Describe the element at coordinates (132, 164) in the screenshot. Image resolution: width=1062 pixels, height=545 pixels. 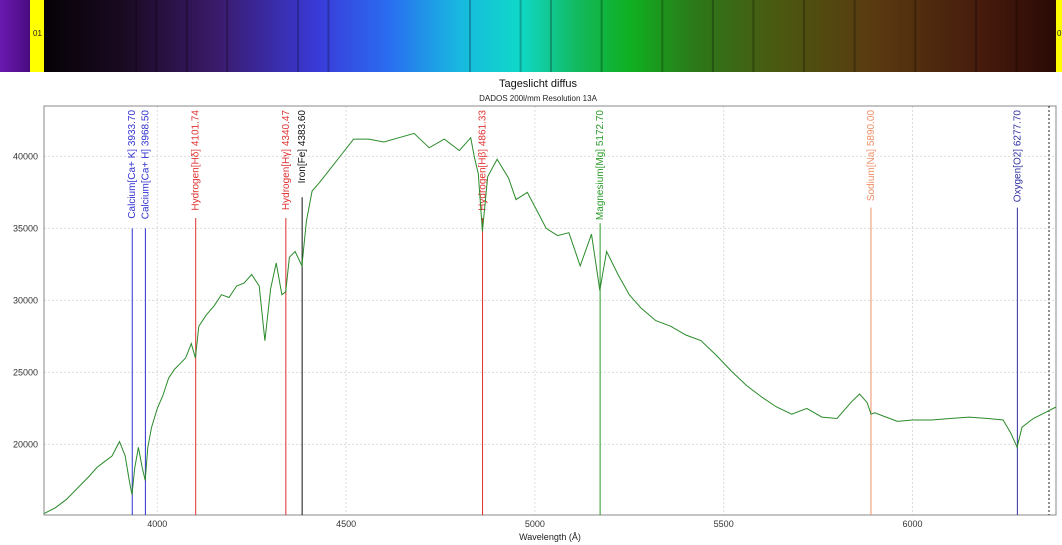
I see `element-marker-label: Calcium[Ca+ K] 3933.70` at that location.